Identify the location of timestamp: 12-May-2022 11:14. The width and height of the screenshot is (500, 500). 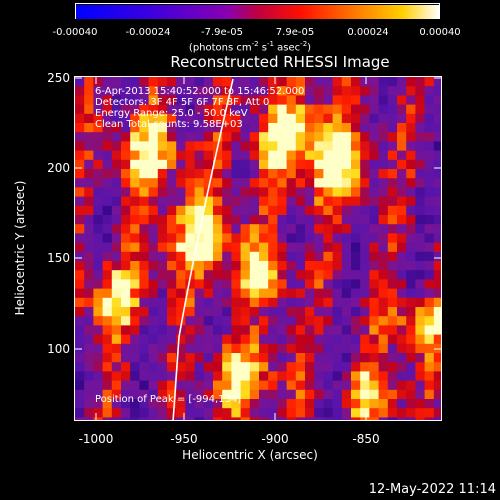
(432, 489).